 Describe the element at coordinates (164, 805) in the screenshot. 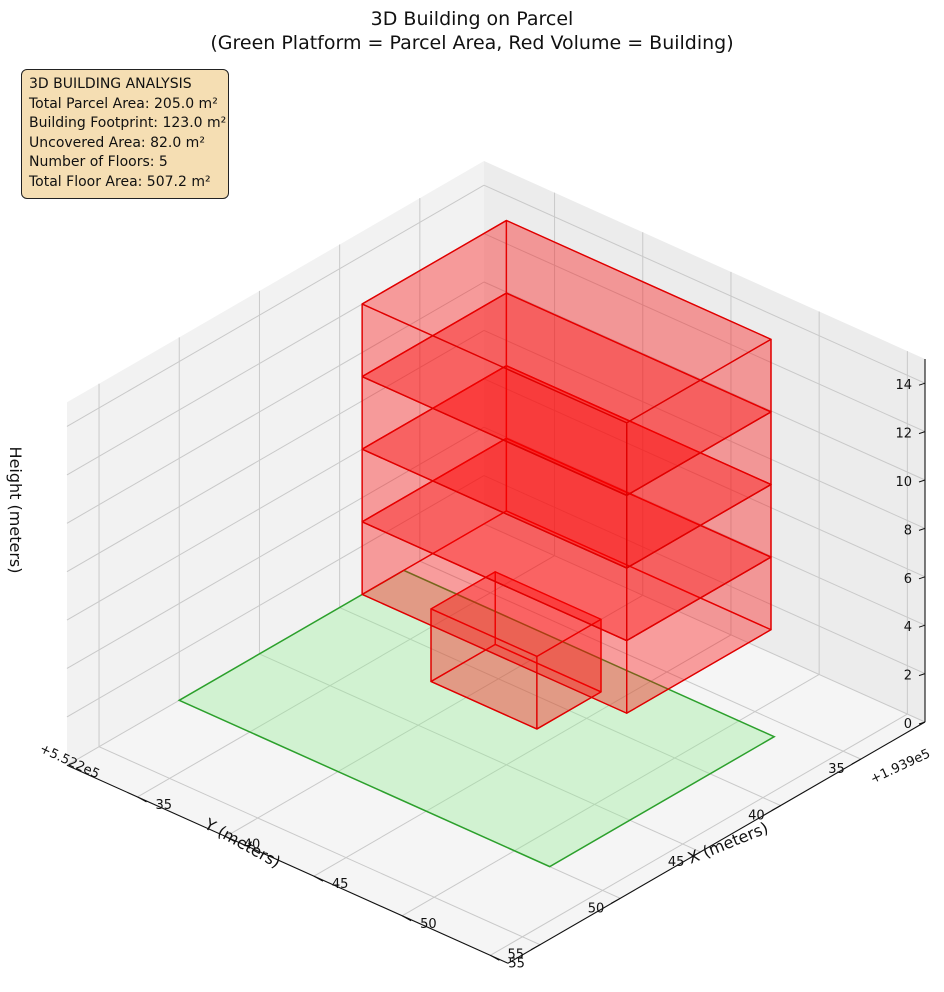

I see `x-tick-label: 35` at that location.